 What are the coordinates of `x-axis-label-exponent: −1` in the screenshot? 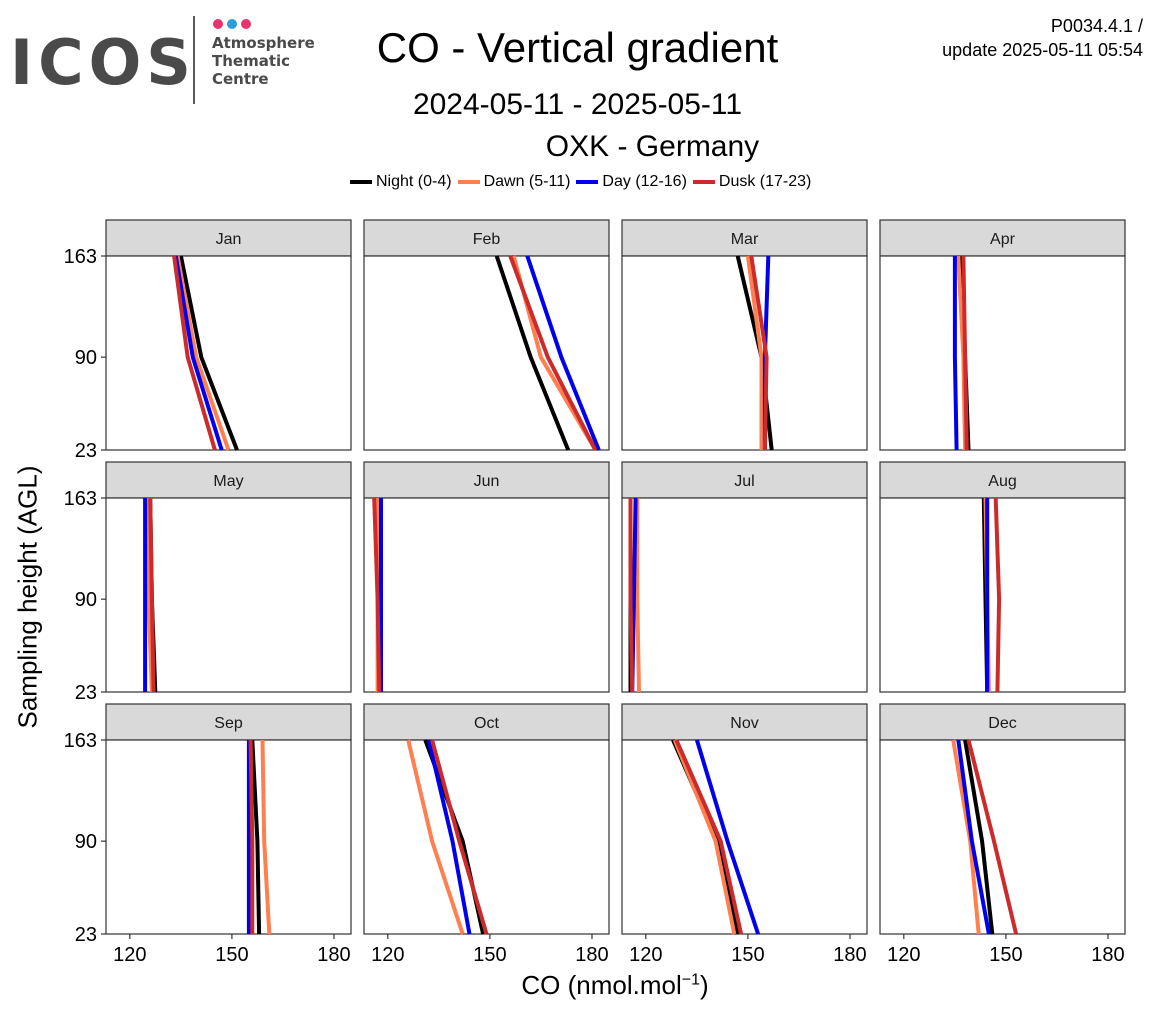 It's located at (690, 980).